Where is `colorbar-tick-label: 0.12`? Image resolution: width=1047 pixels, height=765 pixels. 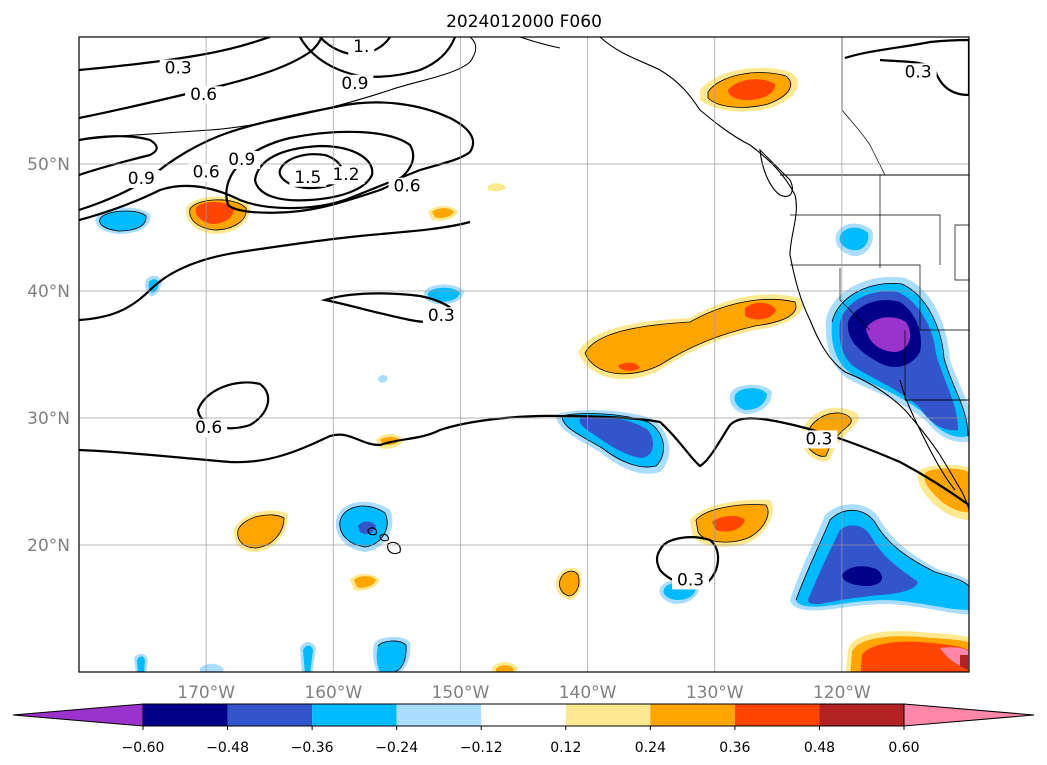
colorbar-tick-label: 0.12 is located at coordinates (565, 748).